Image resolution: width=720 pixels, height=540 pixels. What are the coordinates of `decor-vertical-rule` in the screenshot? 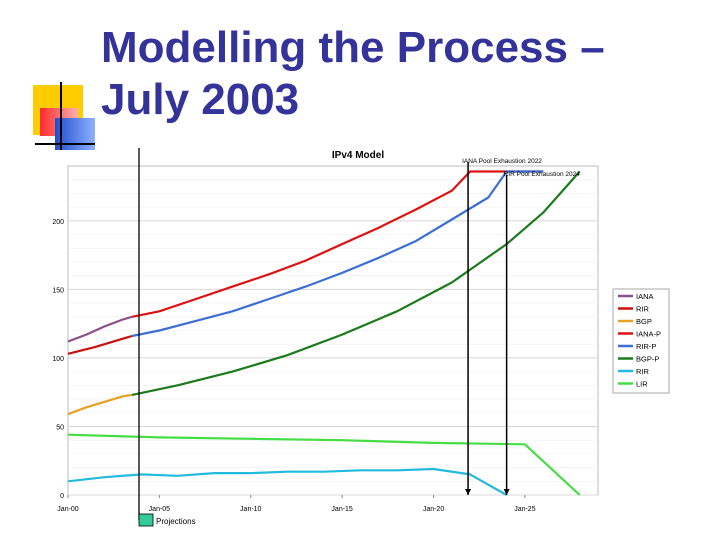 It's located at (61, 121).